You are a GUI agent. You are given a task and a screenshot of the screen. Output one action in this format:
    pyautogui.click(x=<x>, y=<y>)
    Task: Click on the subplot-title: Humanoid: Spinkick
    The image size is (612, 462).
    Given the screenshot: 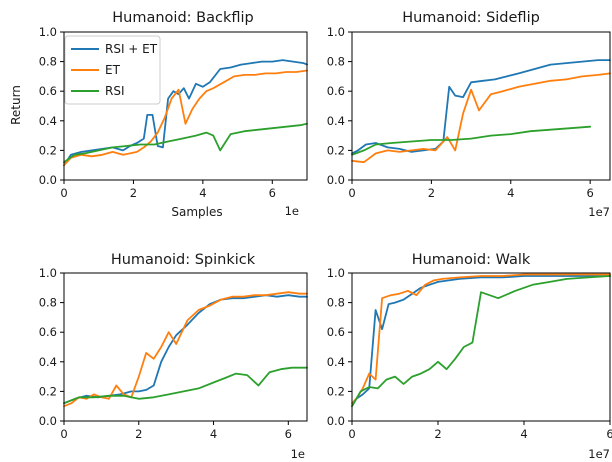 What is the action you would take?
    pyautogui.click(x=183, y=260)
    